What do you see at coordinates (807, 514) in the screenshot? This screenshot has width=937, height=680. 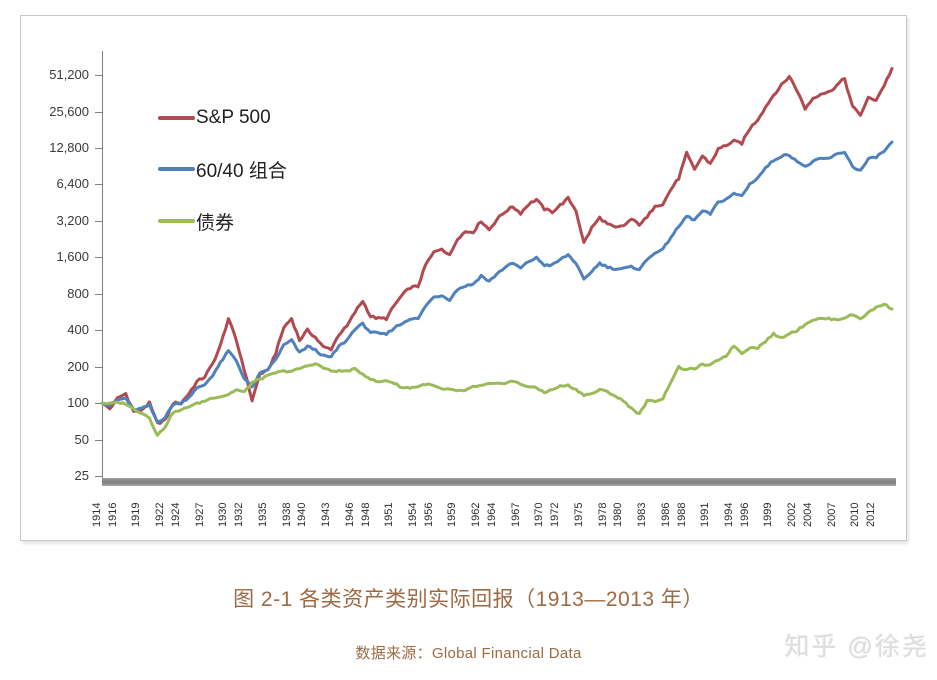 I see `x-axis-tick-label: 2004` at bounding box center [807, 514].